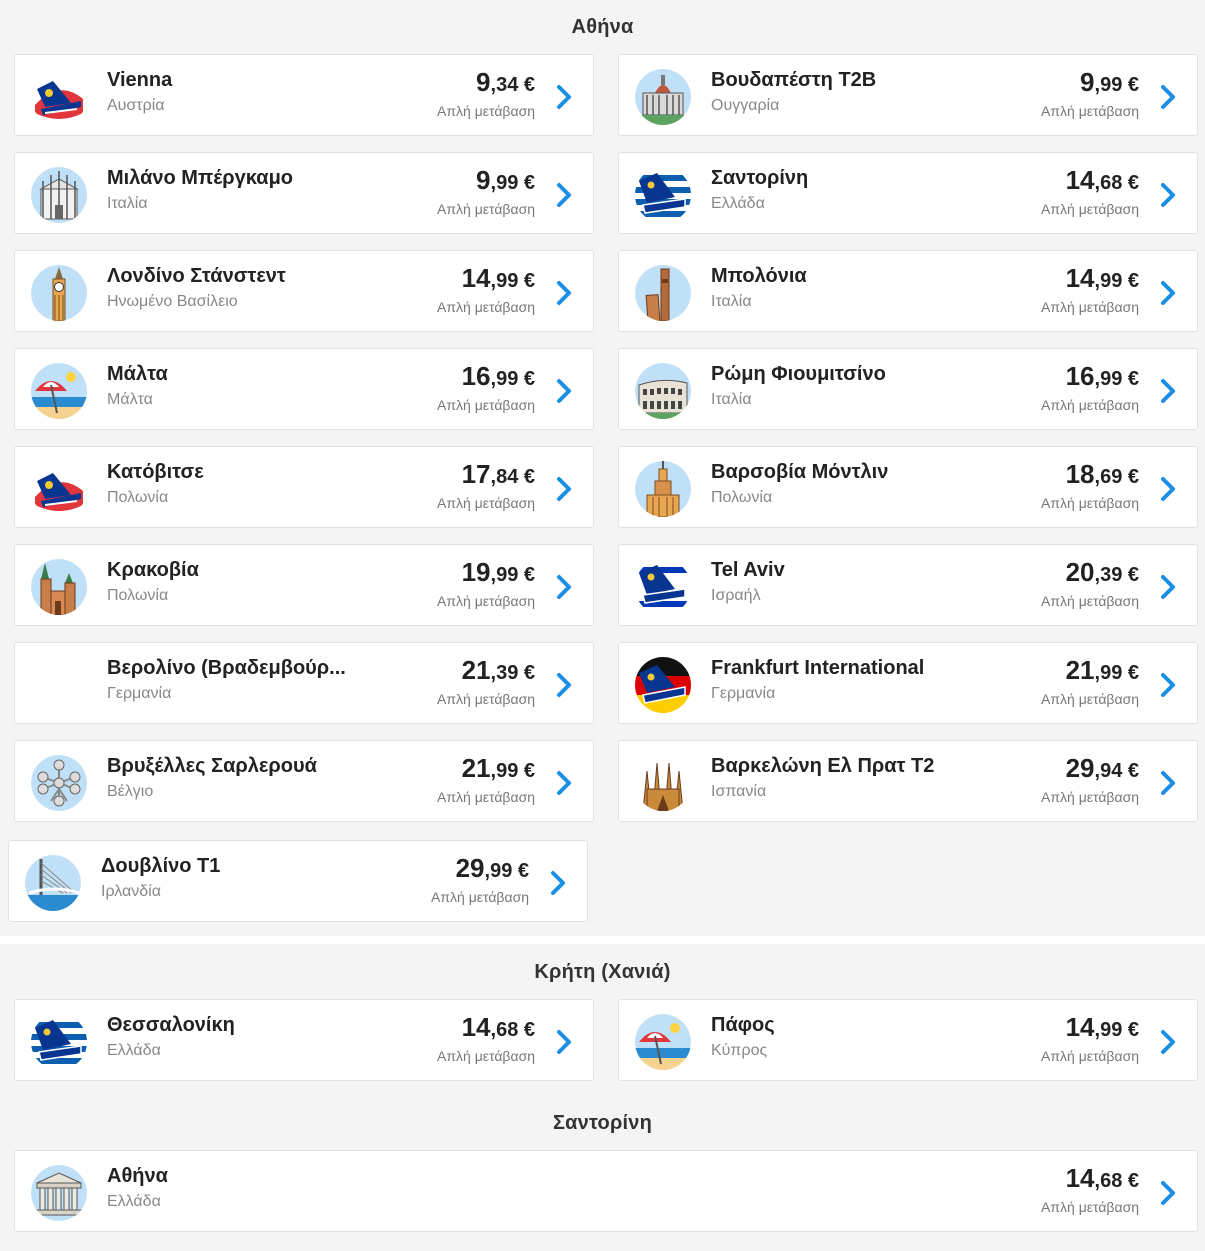 The width and height of the screenshot is (1205, 1251). I want to click on destination-card: Μπολόνια Ιταλία 14,99 € Απλή μετάβαση, so click(908, 291).